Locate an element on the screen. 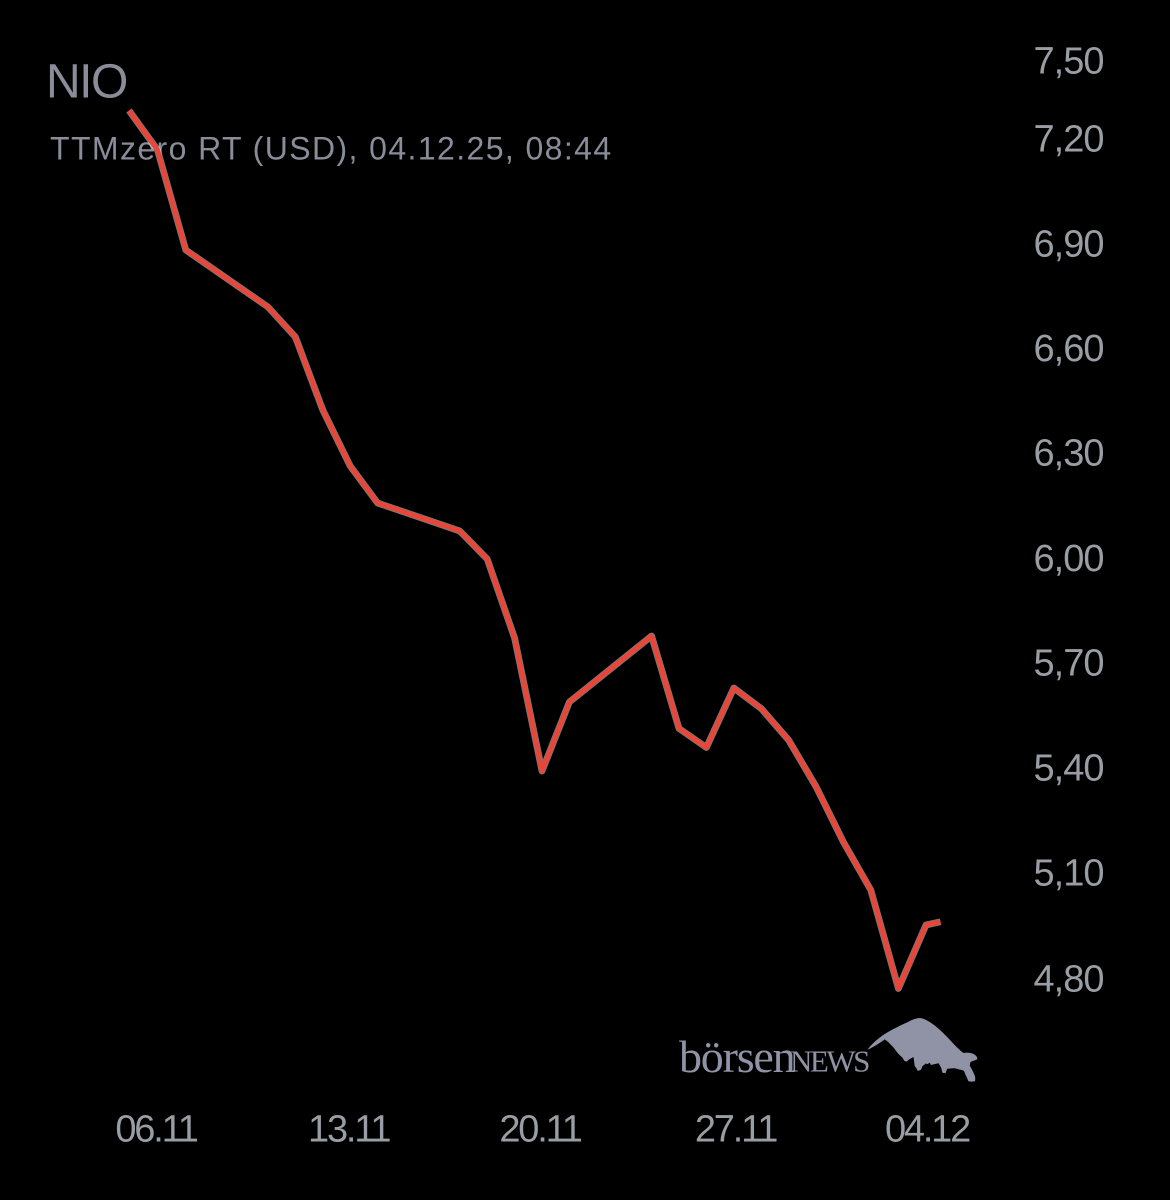 The width and height of the screenshot is (1170, 1200). svg-text: 13.11 is located at coordinates (349, 1130).